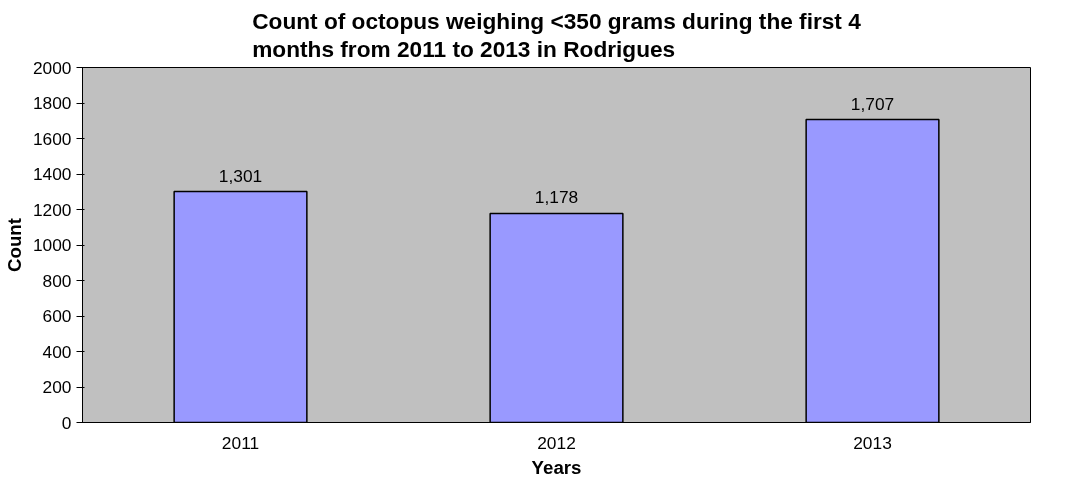 The height and width of the screenshot is (487, 1068). I want to click on data-label: 1,707, so click(872, 103).